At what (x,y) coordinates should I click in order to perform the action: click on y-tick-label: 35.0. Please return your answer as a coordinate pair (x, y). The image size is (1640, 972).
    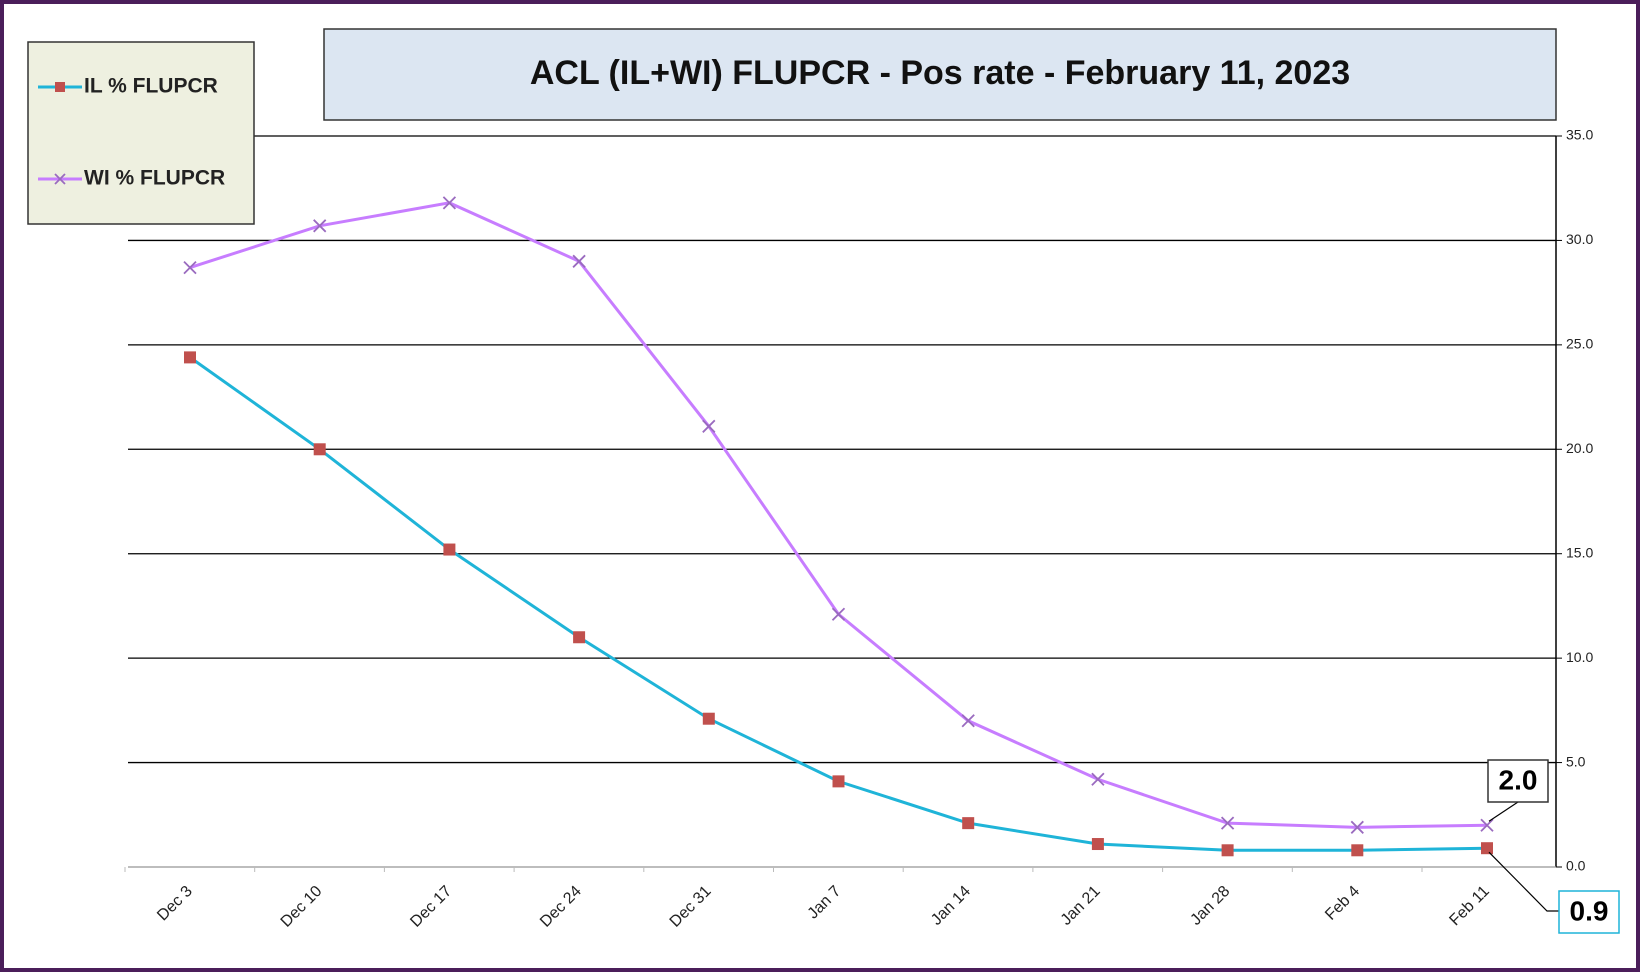
    Looking at the image, I should click on (1579, 135).